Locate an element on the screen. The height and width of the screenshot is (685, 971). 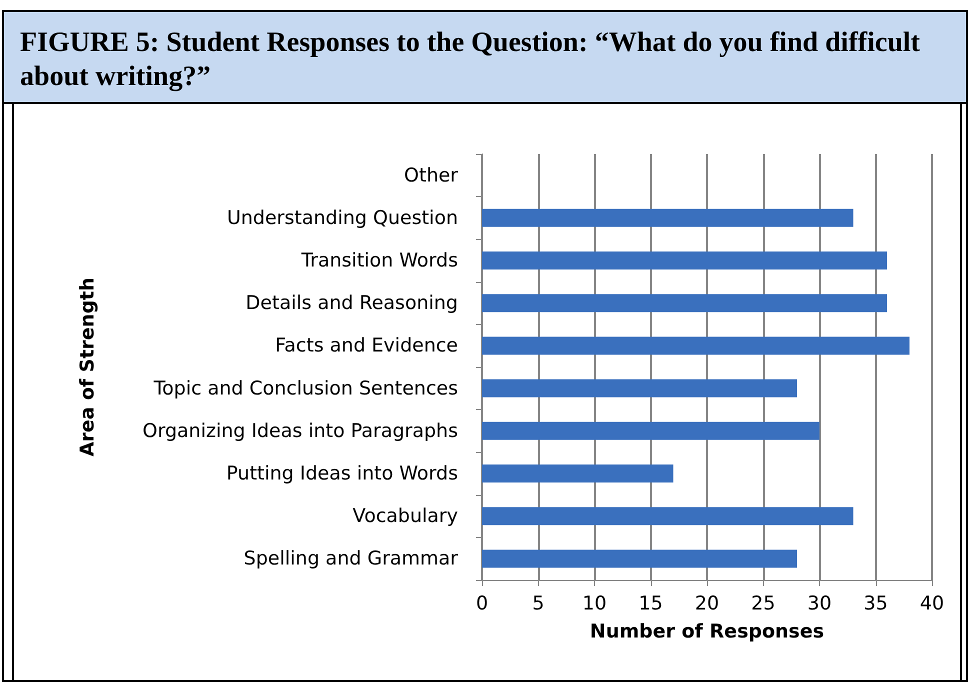
x-tick-label: 35 is located at coordinates (876, 603).